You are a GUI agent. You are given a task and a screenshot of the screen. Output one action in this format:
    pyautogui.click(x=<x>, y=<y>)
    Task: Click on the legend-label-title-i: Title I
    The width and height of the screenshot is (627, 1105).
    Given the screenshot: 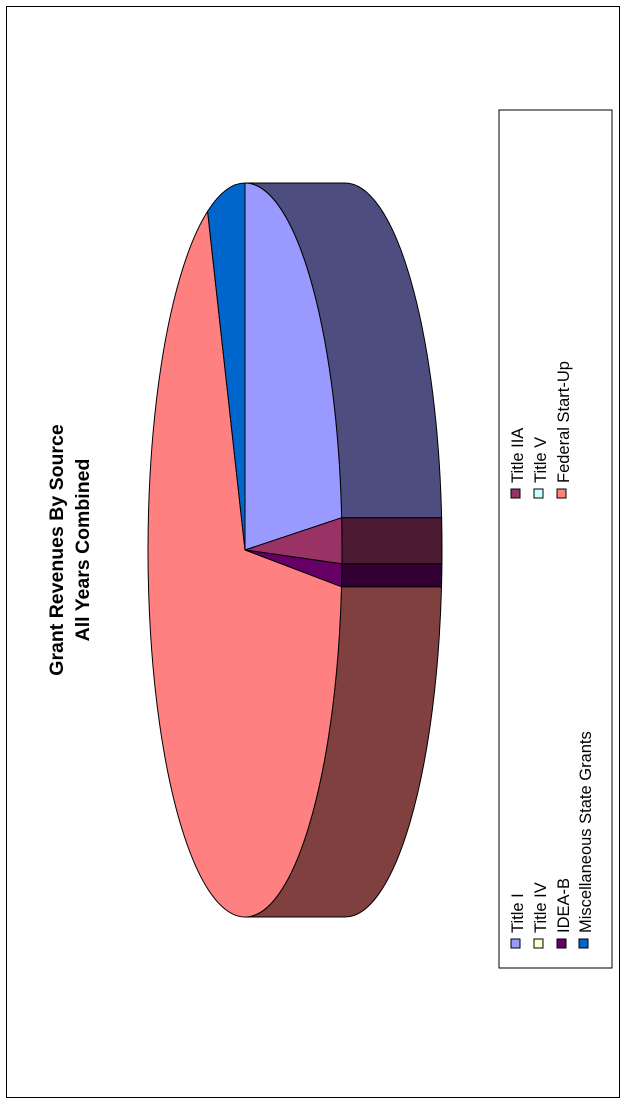 What is the action you would take?
    pyautogui.click(x=518, y=913)
    